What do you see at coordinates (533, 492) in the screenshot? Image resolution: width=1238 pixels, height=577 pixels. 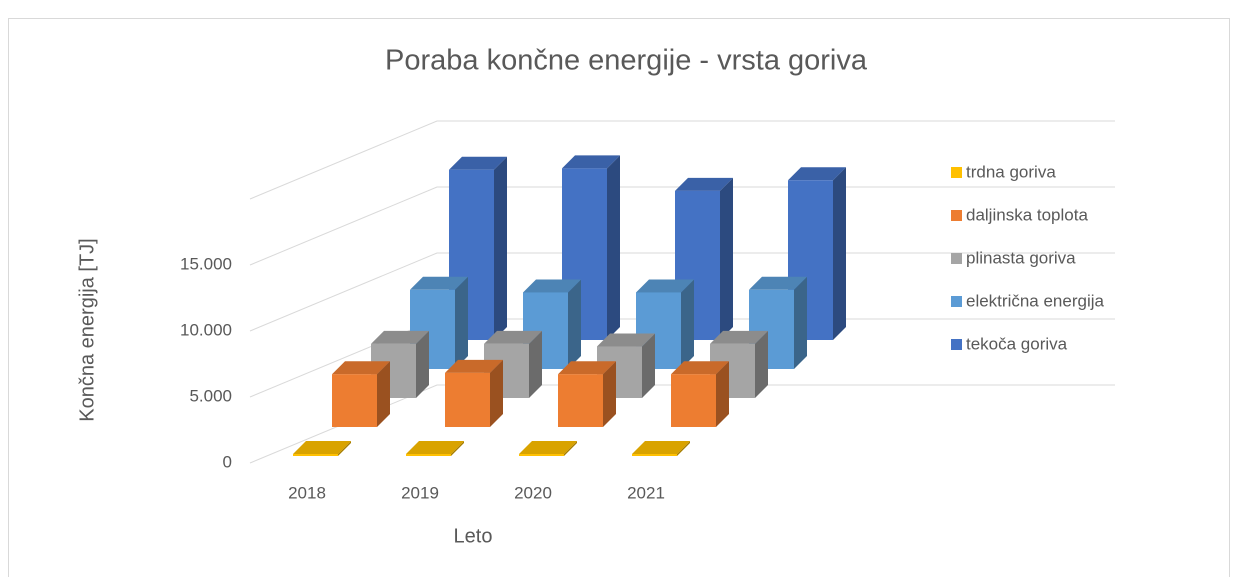 I see `x-tick-label: 2020` at bounding box center [533, 492].